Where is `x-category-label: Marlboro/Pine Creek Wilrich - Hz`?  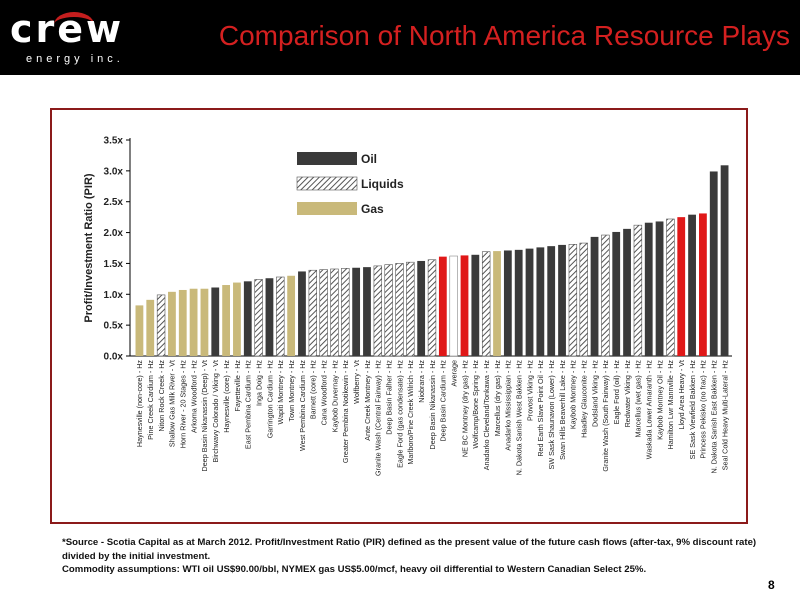 x-category-label: Marlboro/Pine Creek Wilrich - Hz is located at coordinates (410, 412).